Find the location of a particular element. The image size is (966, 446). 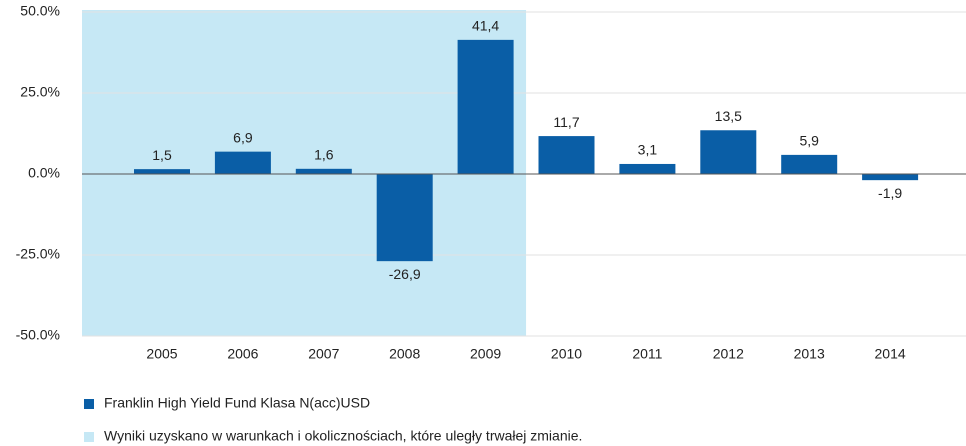

x-tick-label: 2009 is located at coordinates (485, 354).